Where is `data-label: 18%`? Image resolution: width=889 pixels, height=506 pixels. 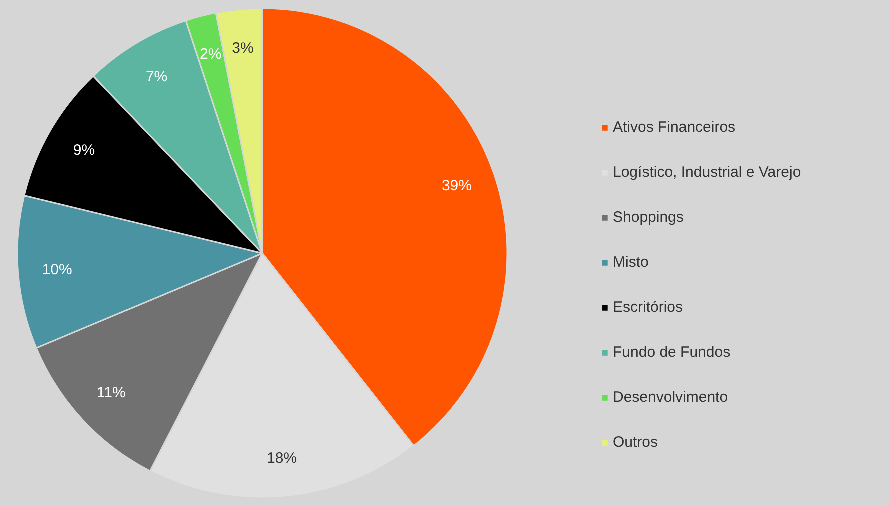 data-label: 18% is located at coordinates (282, 458).